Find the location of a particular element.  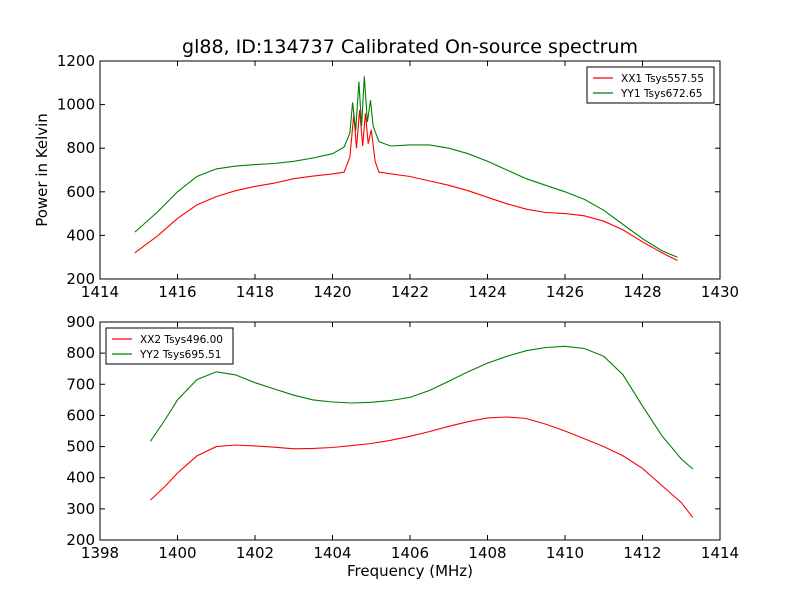

y-tick-label: 500 is located at coordinates (80, 447).